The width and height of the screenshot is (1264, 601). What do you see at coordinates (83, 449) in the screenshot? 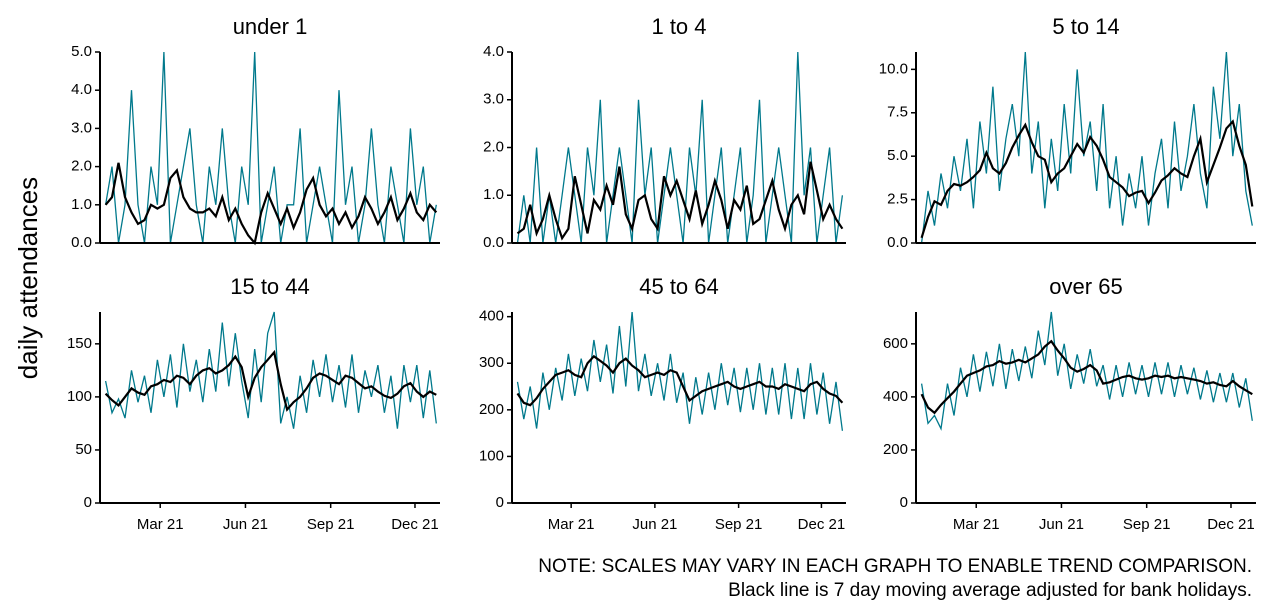
I see `y-tick-label: 50` at bounding box center [83, 449].